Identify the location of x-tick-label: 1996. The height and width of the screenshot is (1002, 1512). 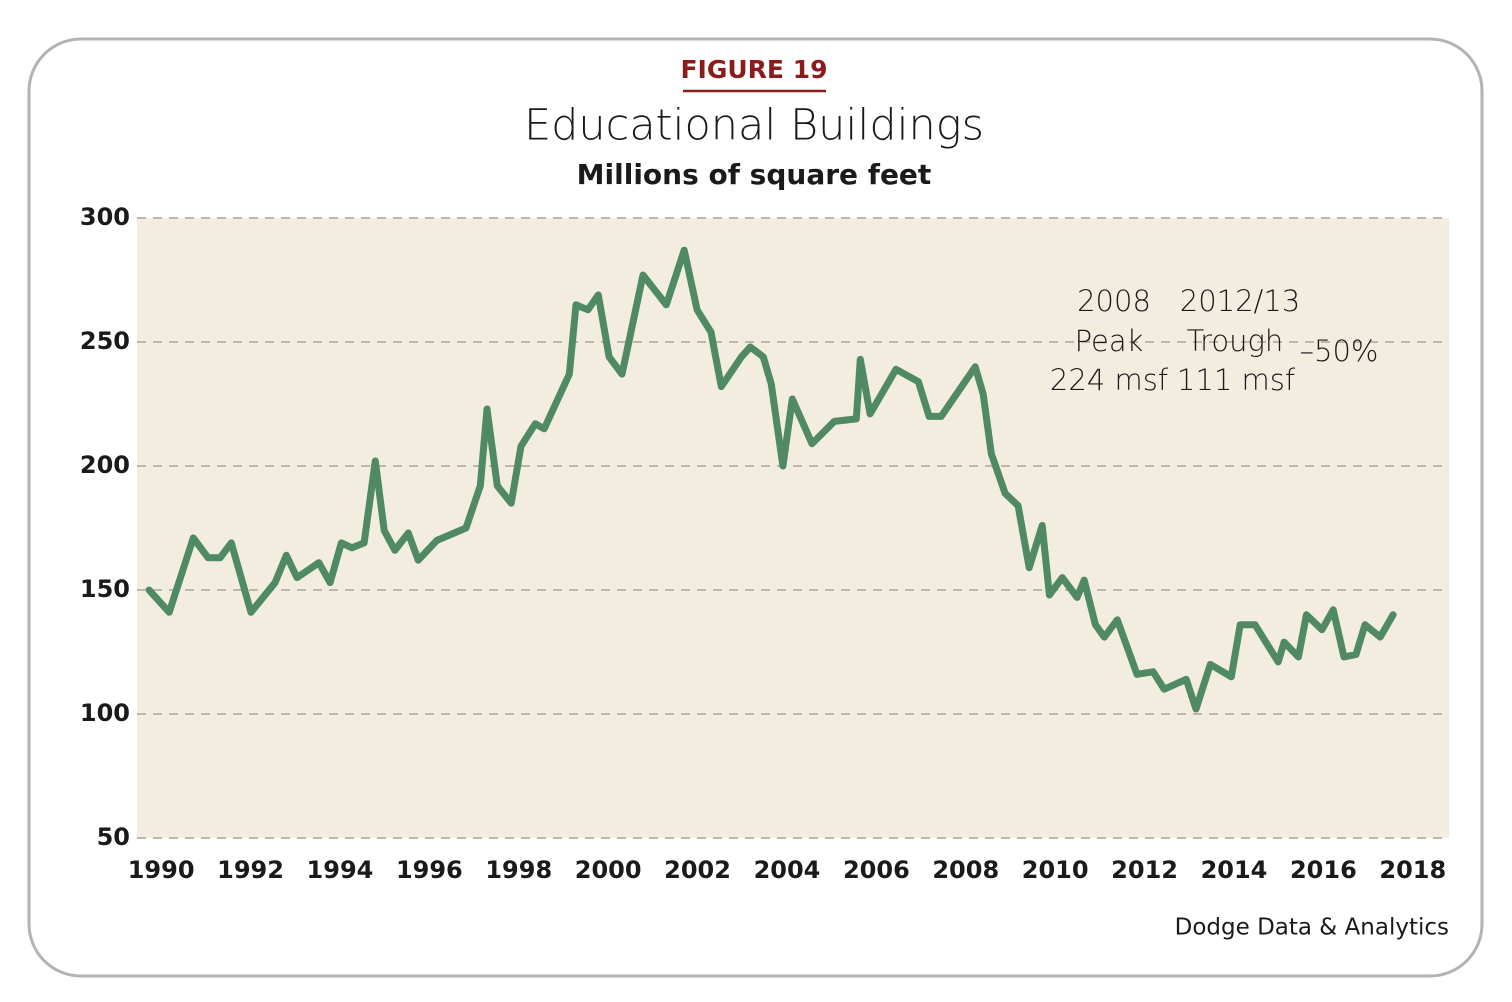
(429, 870).